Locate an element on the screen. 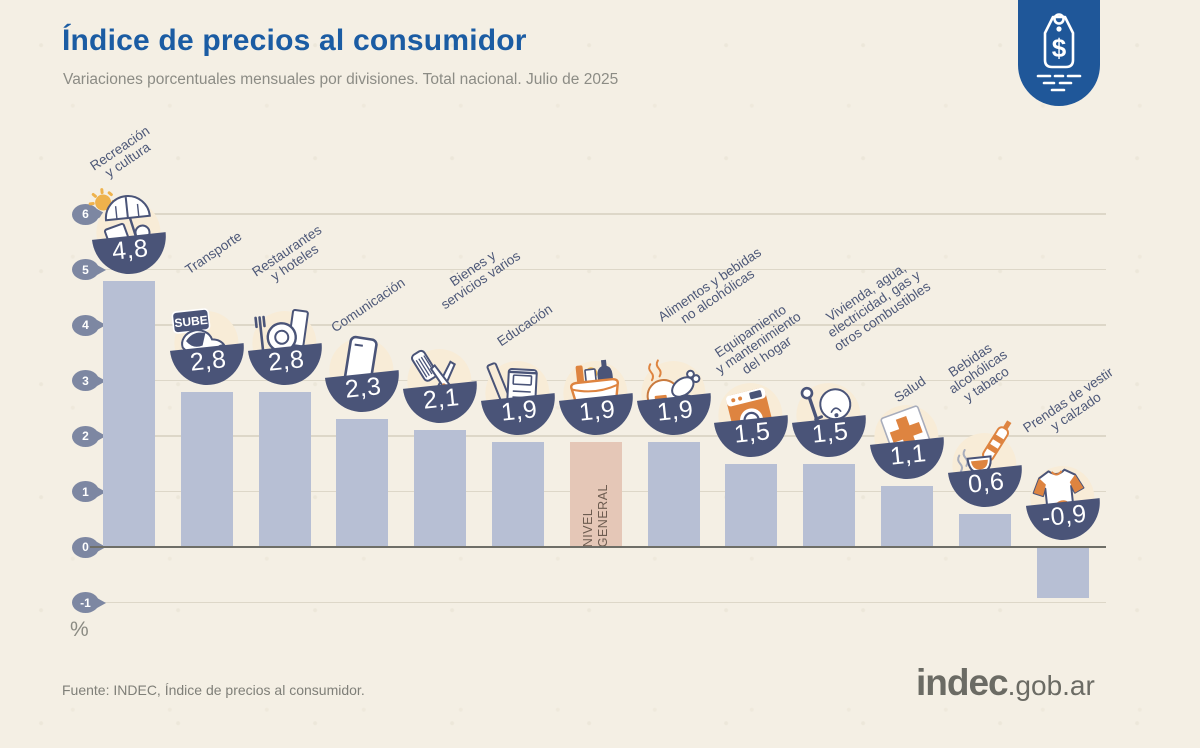  badge-alimentos-y-bebidas-no-alcoholicas: 1,9 is located at coordinates (673, 398).